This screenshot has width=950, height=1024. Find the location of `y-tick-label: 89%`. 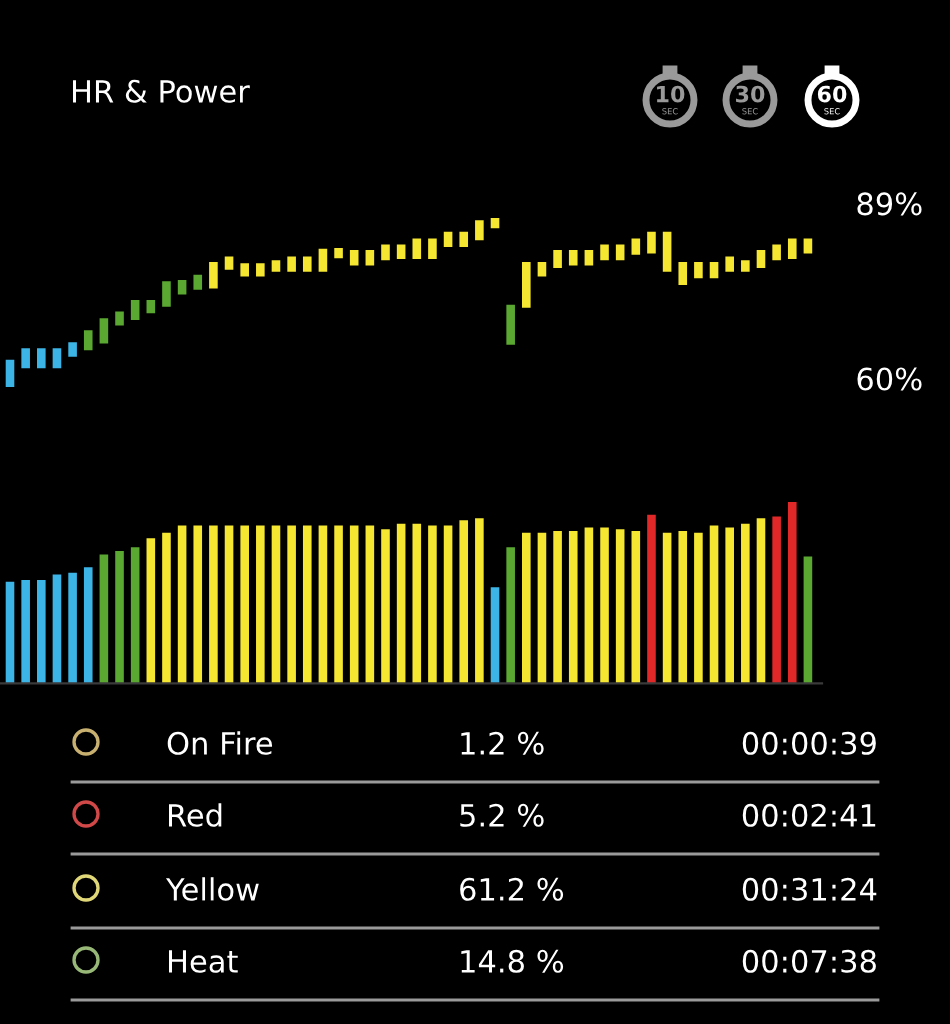

y-tick-label: 89% is located at coordinates (889, 204).